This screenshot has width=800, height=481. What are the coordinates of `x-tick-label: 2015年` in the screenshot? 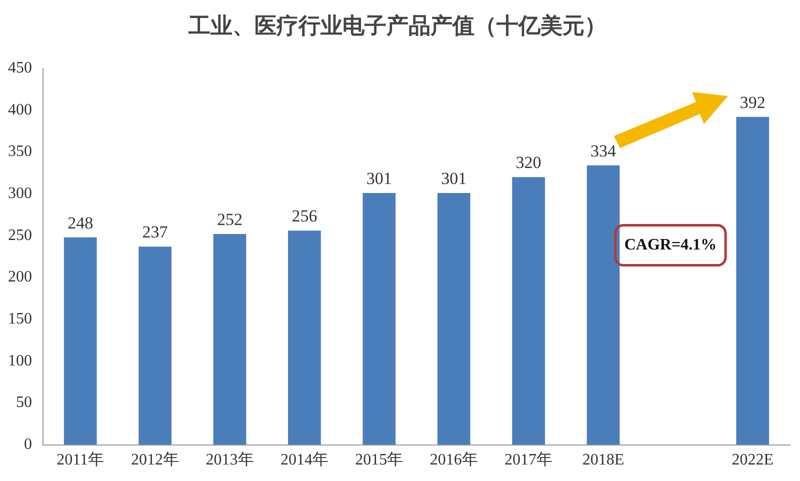 It's located at (379, 460).